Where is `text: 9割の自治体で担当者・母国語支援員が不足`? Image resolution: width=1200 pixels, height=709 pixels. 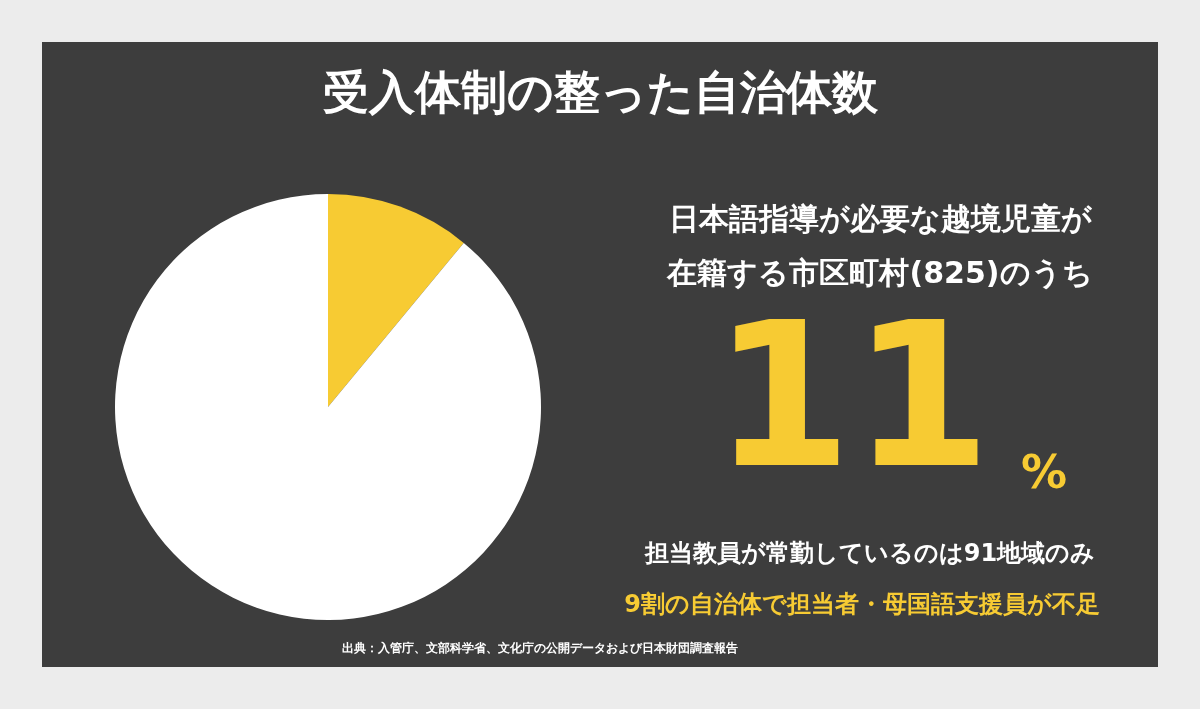 text: 9割の自治体で担当者・母国語支援員が不足 is located at coordinates (862, 604).